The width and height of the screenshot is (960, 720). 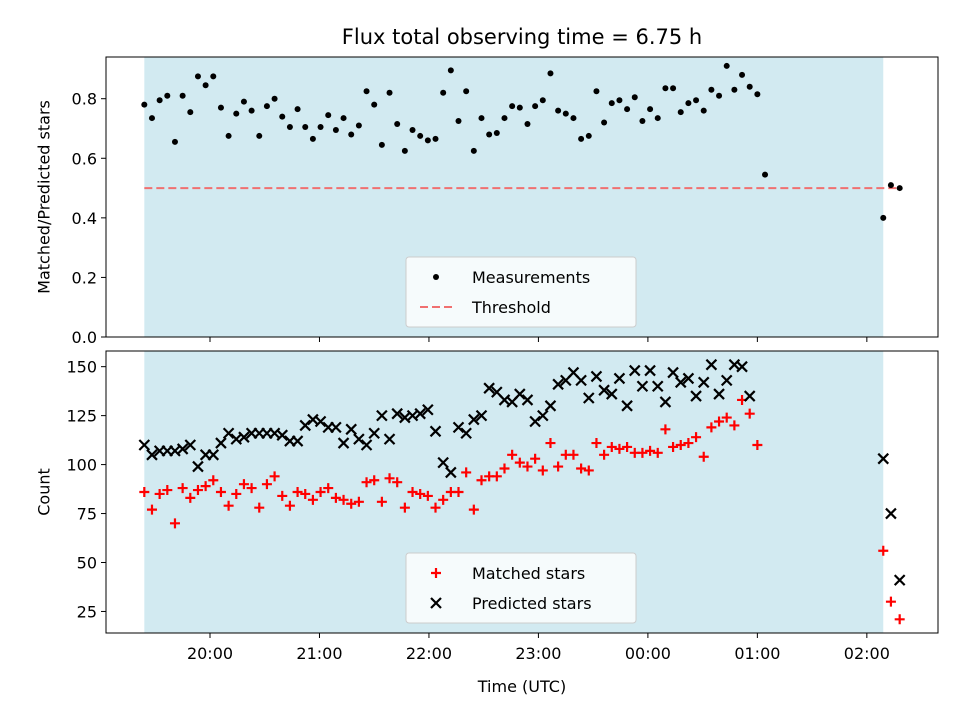 What do you see at coordinates (538, 339) in the screenshot?
I see `ratio-x-axis-ticks` at bounding box center [538, 339].